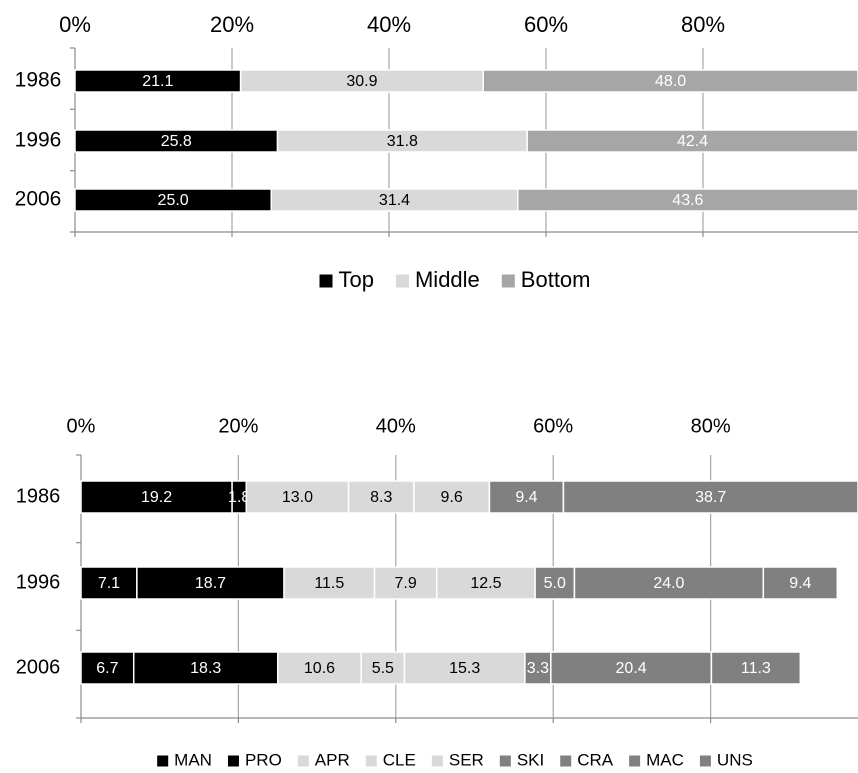 The image size is (858, 773). I want to click on bar-man-1996, so click(109, 583).